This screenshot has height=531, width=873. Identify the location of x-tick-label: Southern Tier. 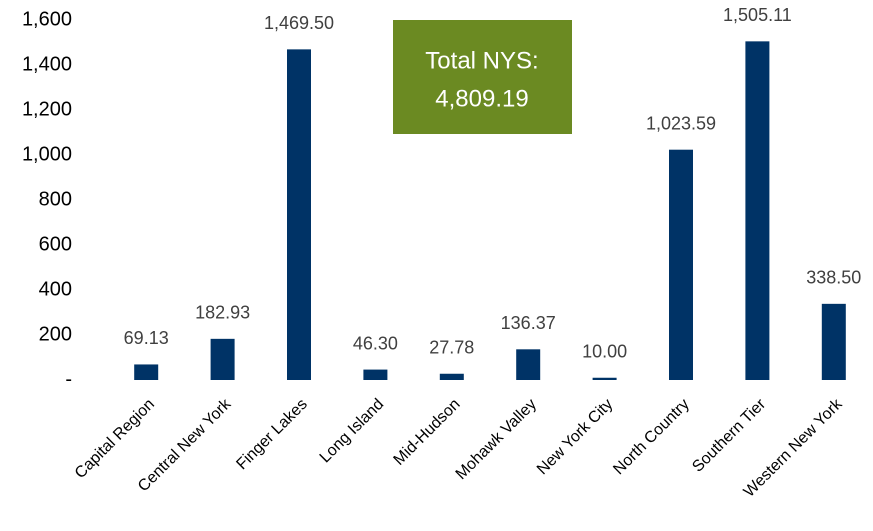
(729, 435).